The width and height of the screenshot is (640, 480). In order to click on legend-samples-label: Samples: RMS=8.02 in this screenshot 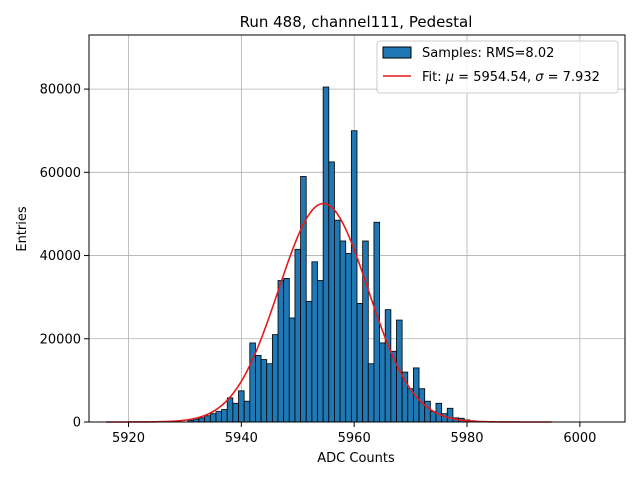, I will do `click(488, 53)`.